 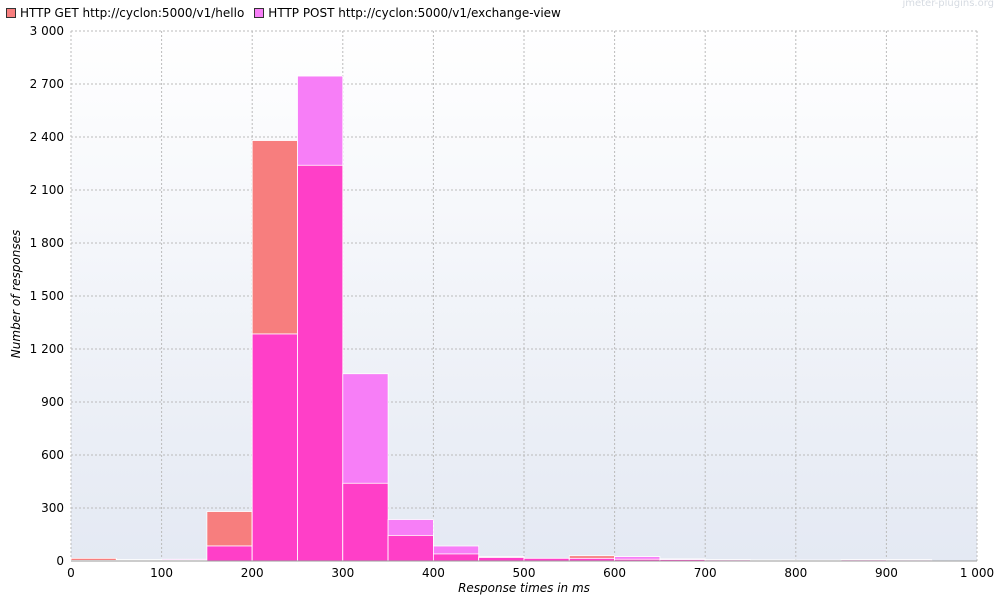 I want to click on watermark: jmeter-plugins.org, so click(x=948, y=4).